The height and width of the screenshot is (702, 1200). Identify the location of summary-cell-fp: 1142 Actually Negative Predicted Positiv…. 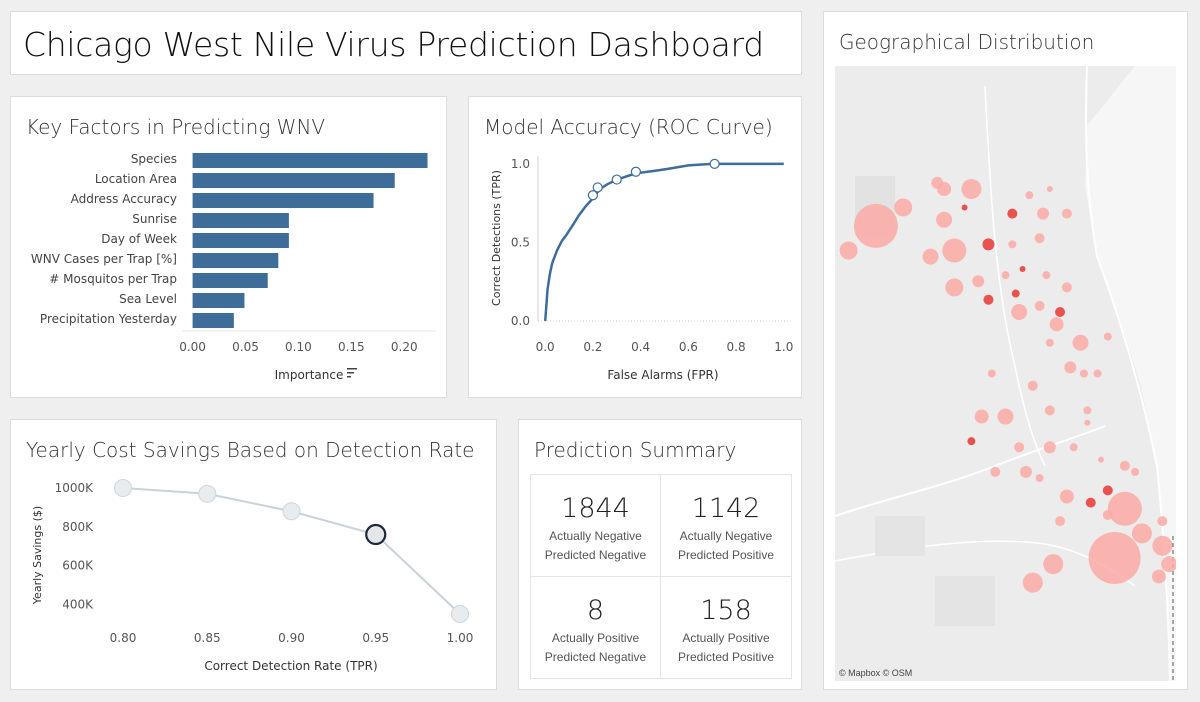
(726, 526).